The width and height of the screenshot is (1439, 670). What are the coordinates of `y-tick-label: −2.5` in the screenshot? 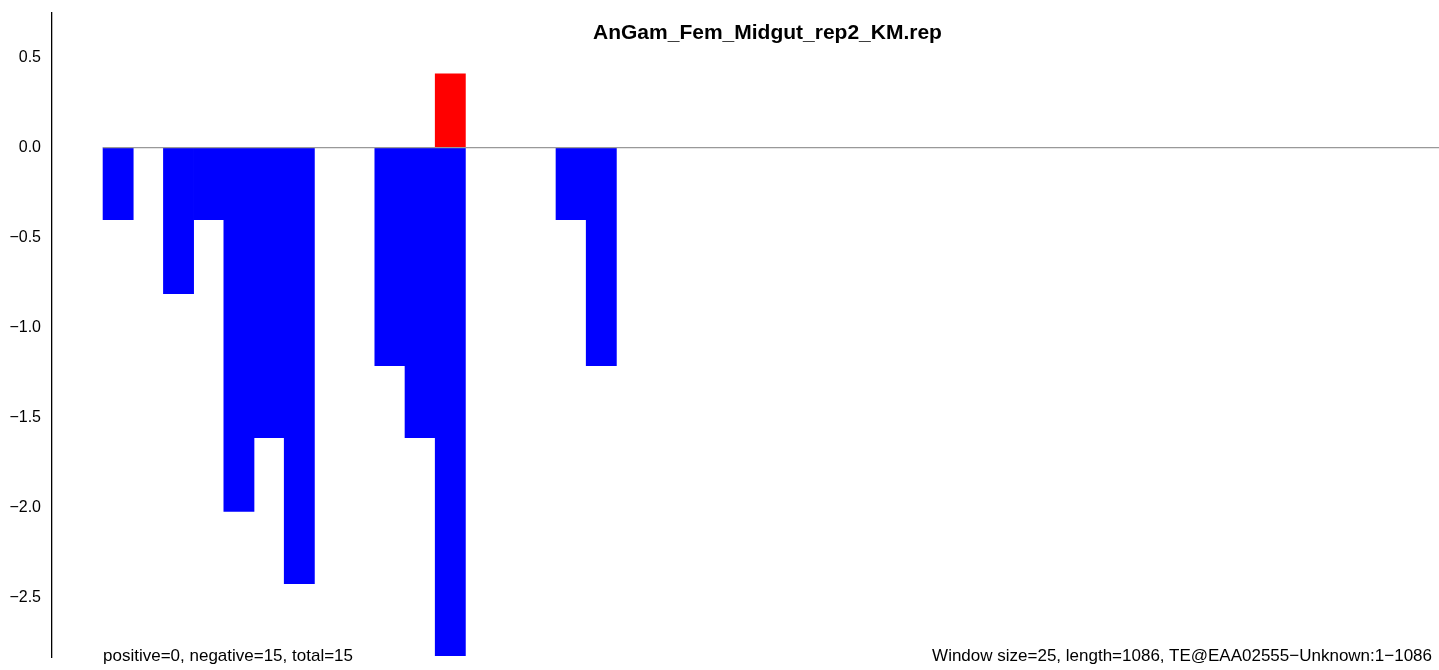 It's located at (25, 597).